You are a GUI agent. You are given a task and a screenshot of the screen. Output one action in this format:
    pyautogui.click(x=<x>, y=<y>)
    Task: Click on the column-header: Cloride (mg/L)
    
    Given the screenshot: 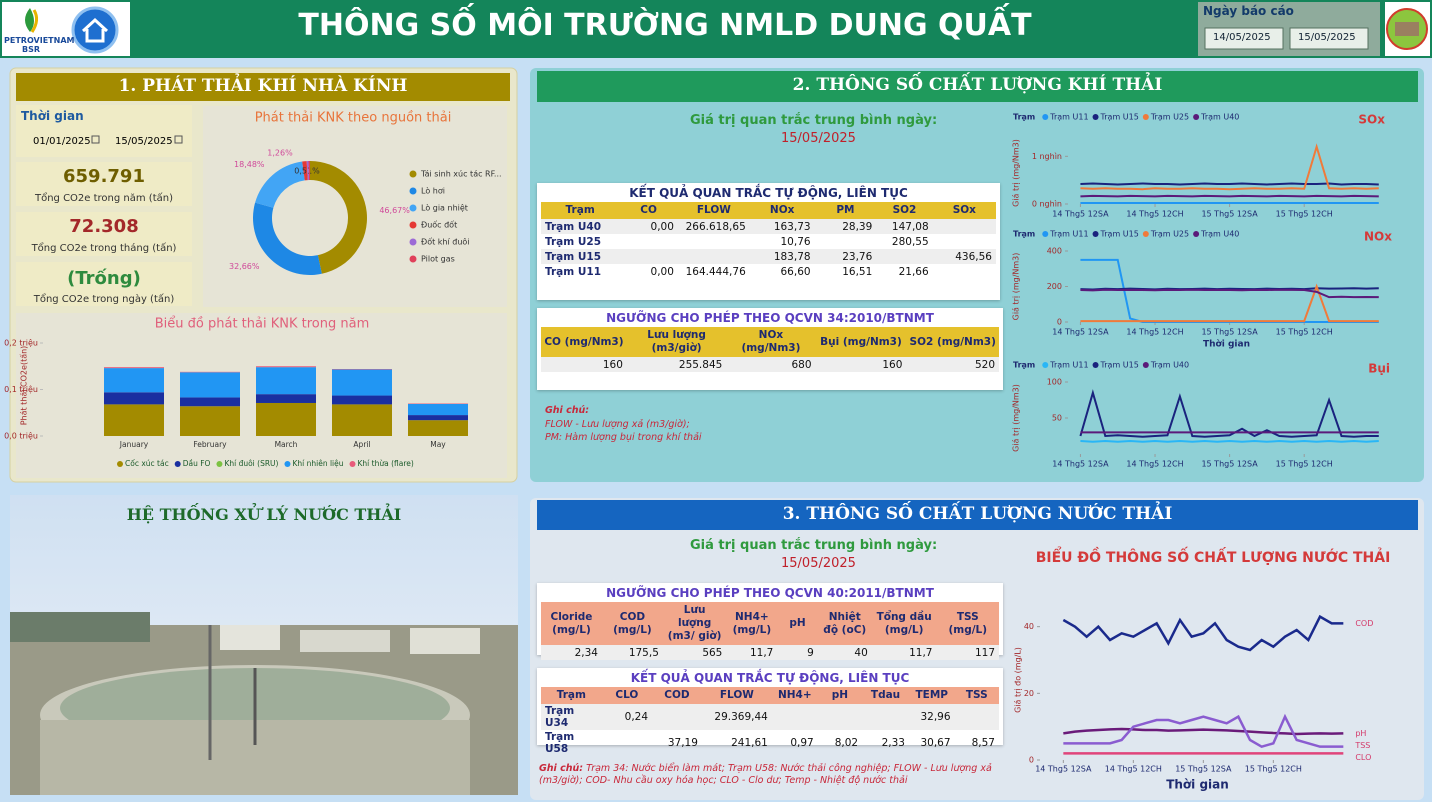 What is the action you would take?
    pyautogui.click(x=571, y=624)
    